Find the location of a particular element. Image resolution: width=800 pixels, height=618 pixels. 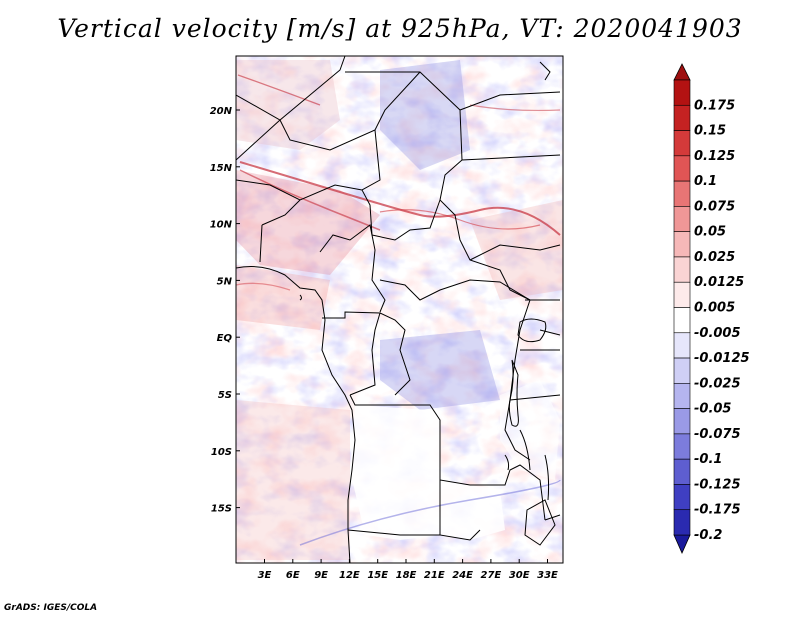

colorbar-top-cap is located at coordinates (682, 72).